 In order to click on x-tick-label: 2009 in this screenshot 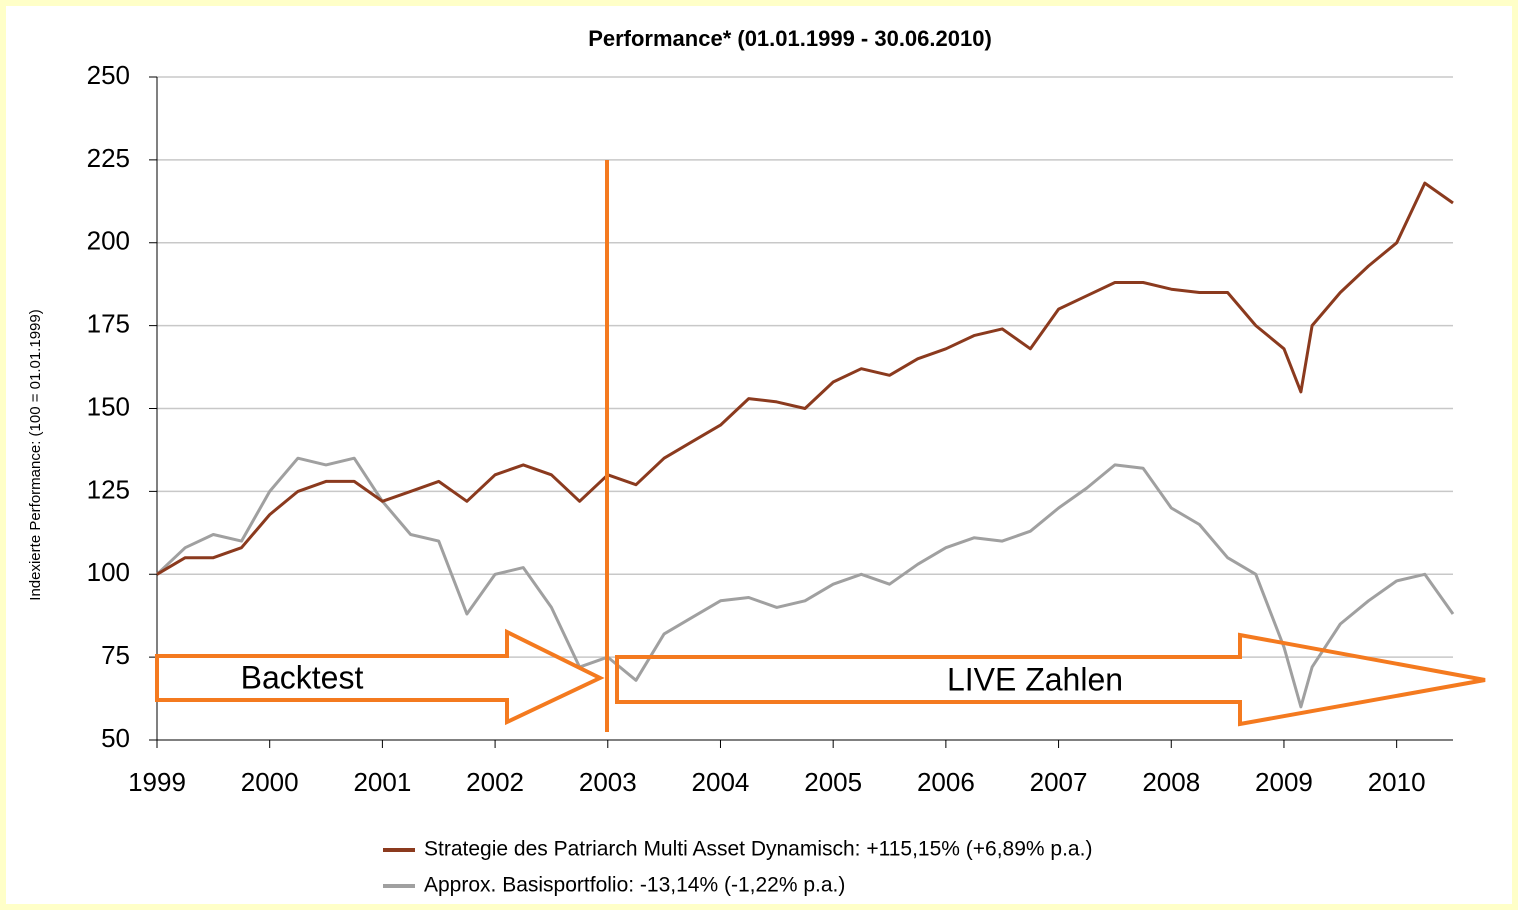, I will do `click(1284, 782)`.